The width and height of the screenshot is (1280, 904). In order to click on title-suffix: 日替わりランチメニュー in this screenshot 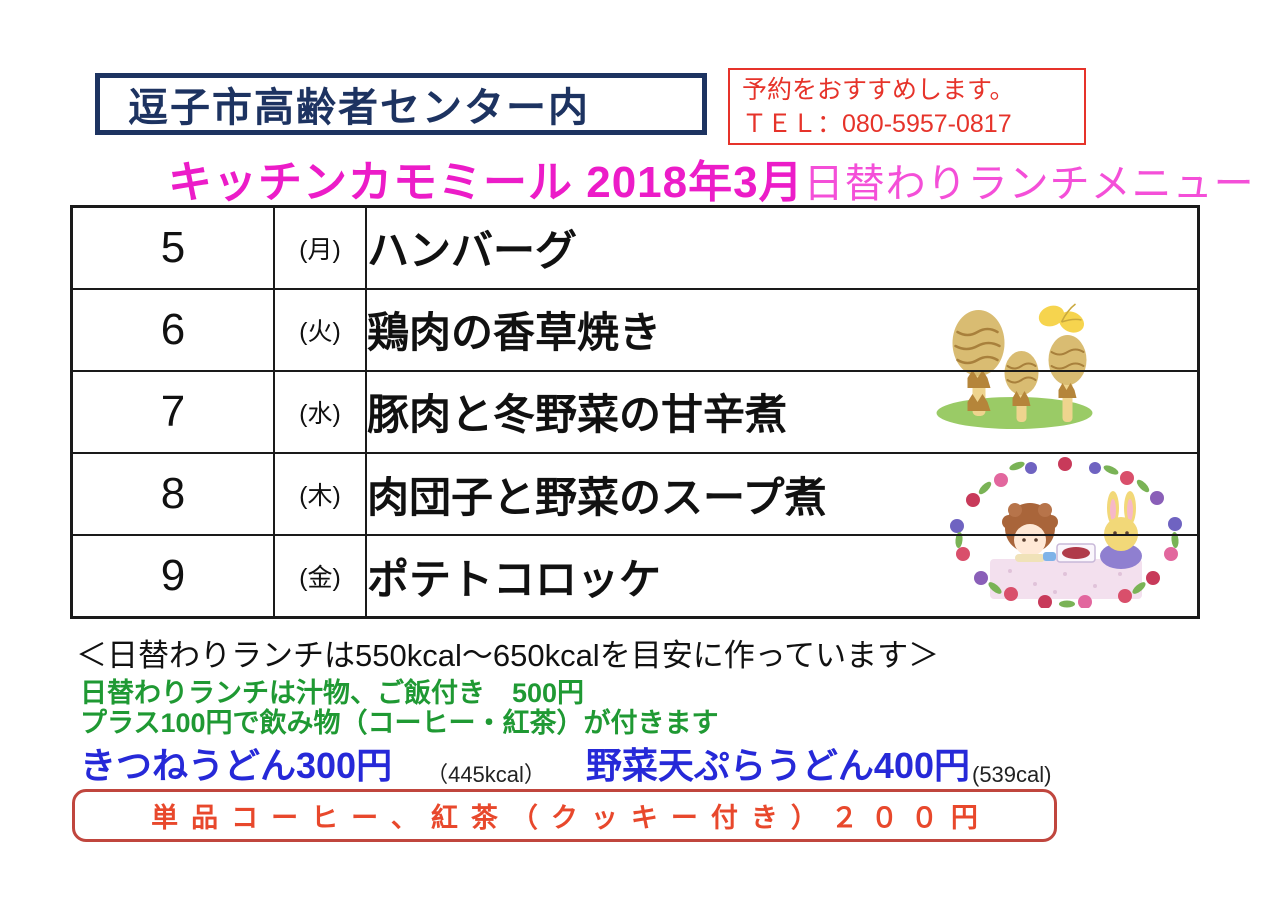, I will do `click(1029, 184)`.